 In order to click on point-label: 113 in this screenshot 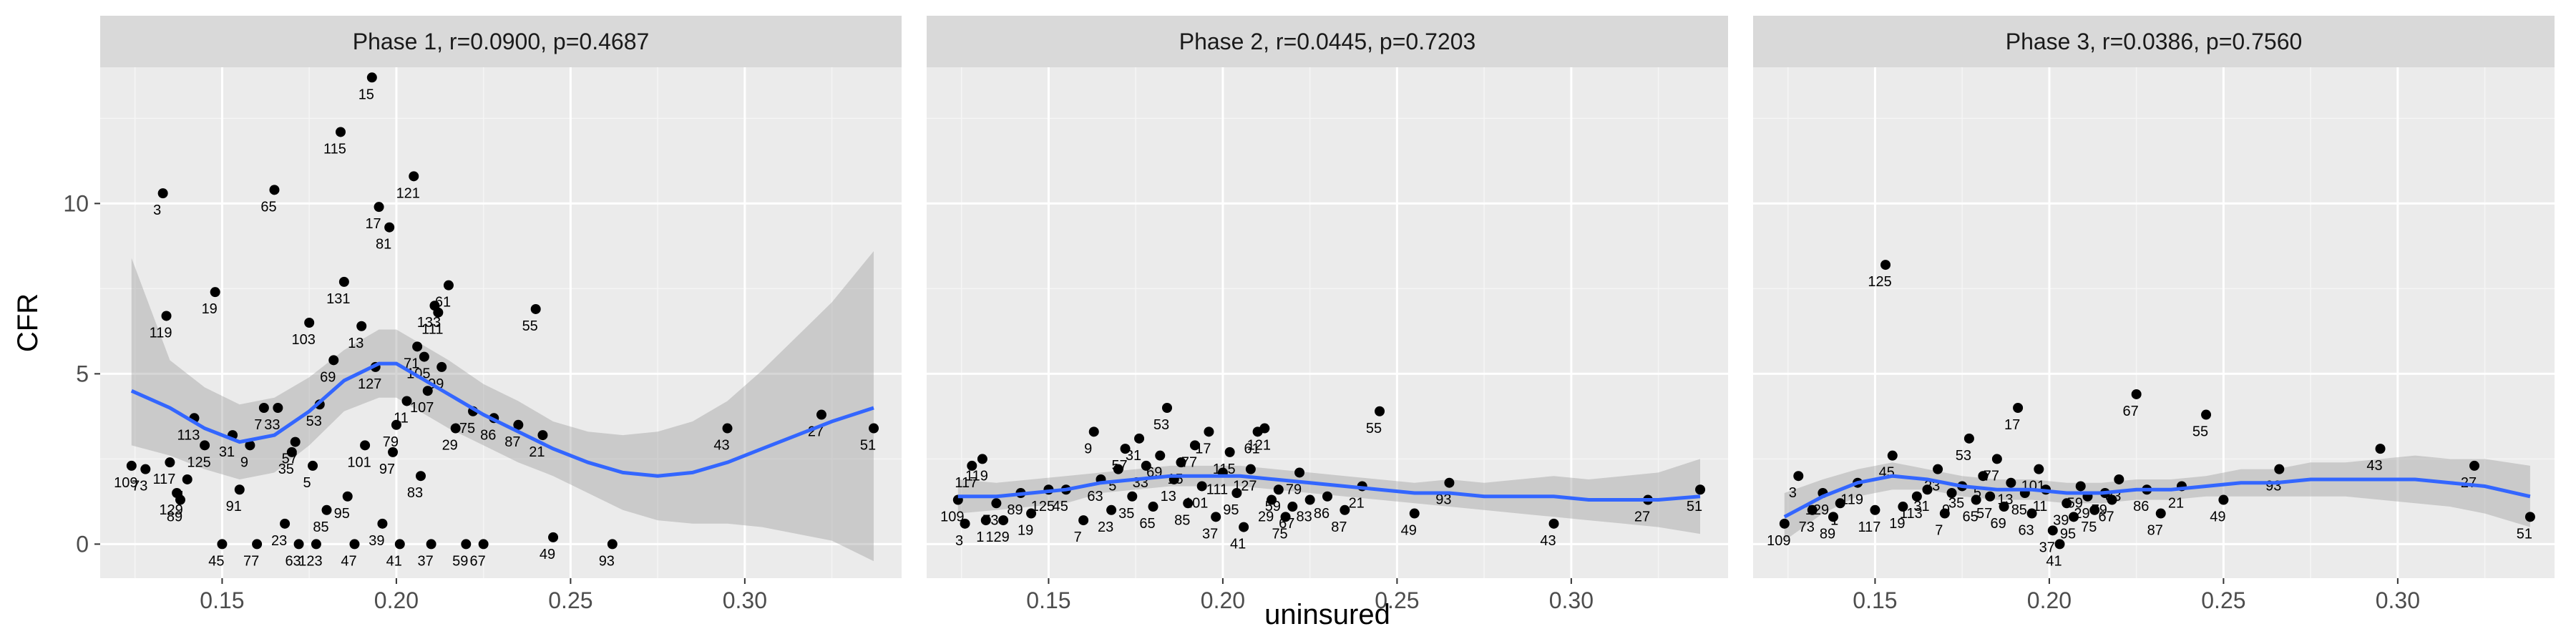, I will do `click(1911, 514)`.